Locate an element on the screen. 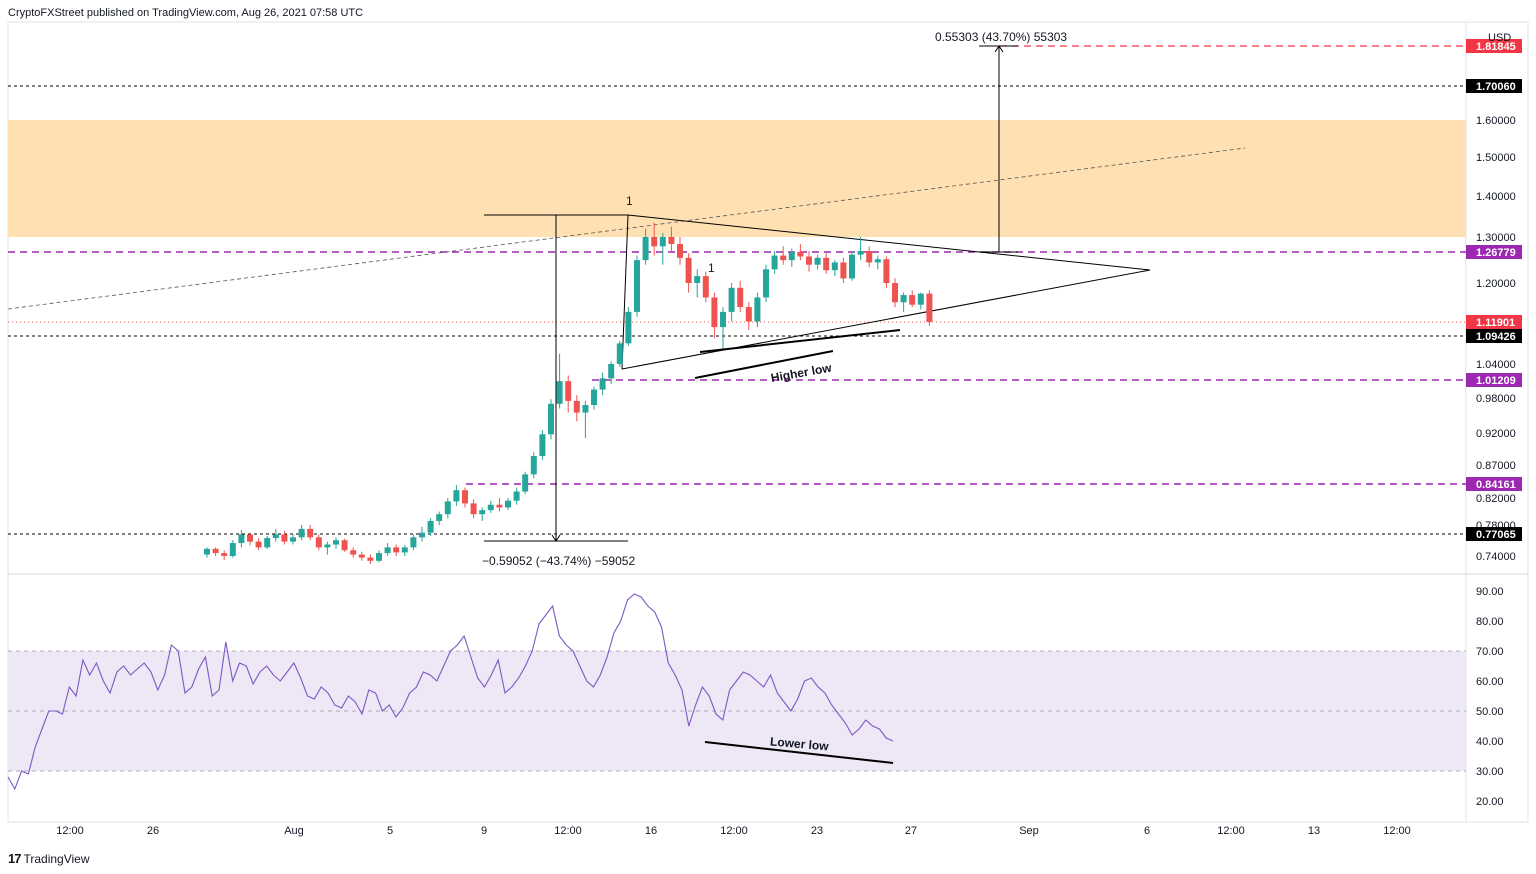  rsi-tick-label: 80.00 is located at coordinates (1490, 622).